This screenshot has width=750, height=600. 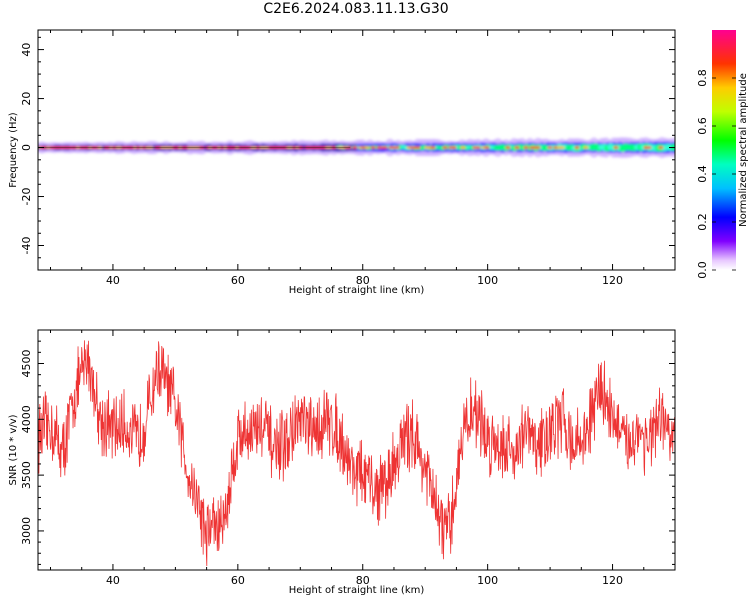 I want to click on snr-y-tick-label: 4000, so click(x=26, y=419).